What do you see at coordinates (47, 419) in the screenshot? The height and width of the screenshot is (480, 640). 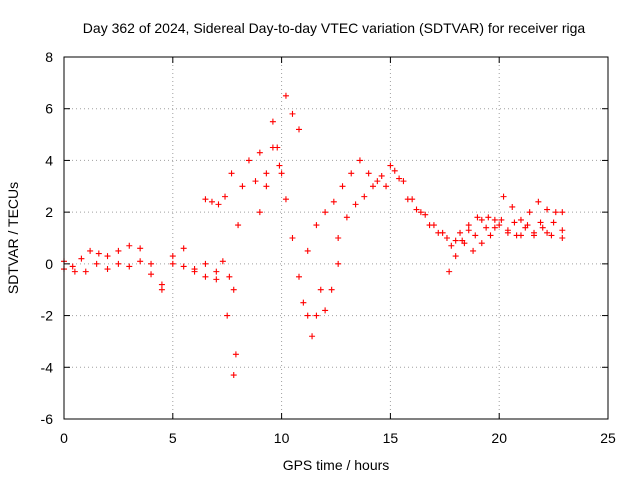 I see `y-tick-label: -6` at bounding box center [47, 419].